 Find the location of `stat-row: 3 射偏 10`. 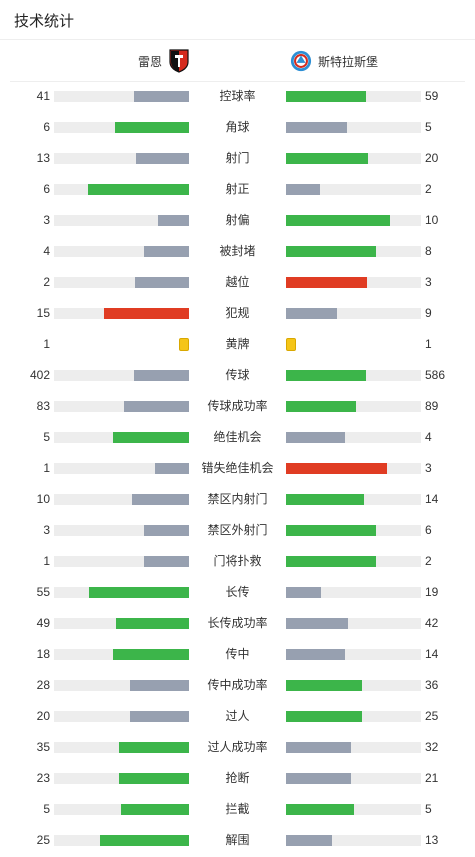

stat-row: 3 射偏 10 is located at coordinates (237, 220).